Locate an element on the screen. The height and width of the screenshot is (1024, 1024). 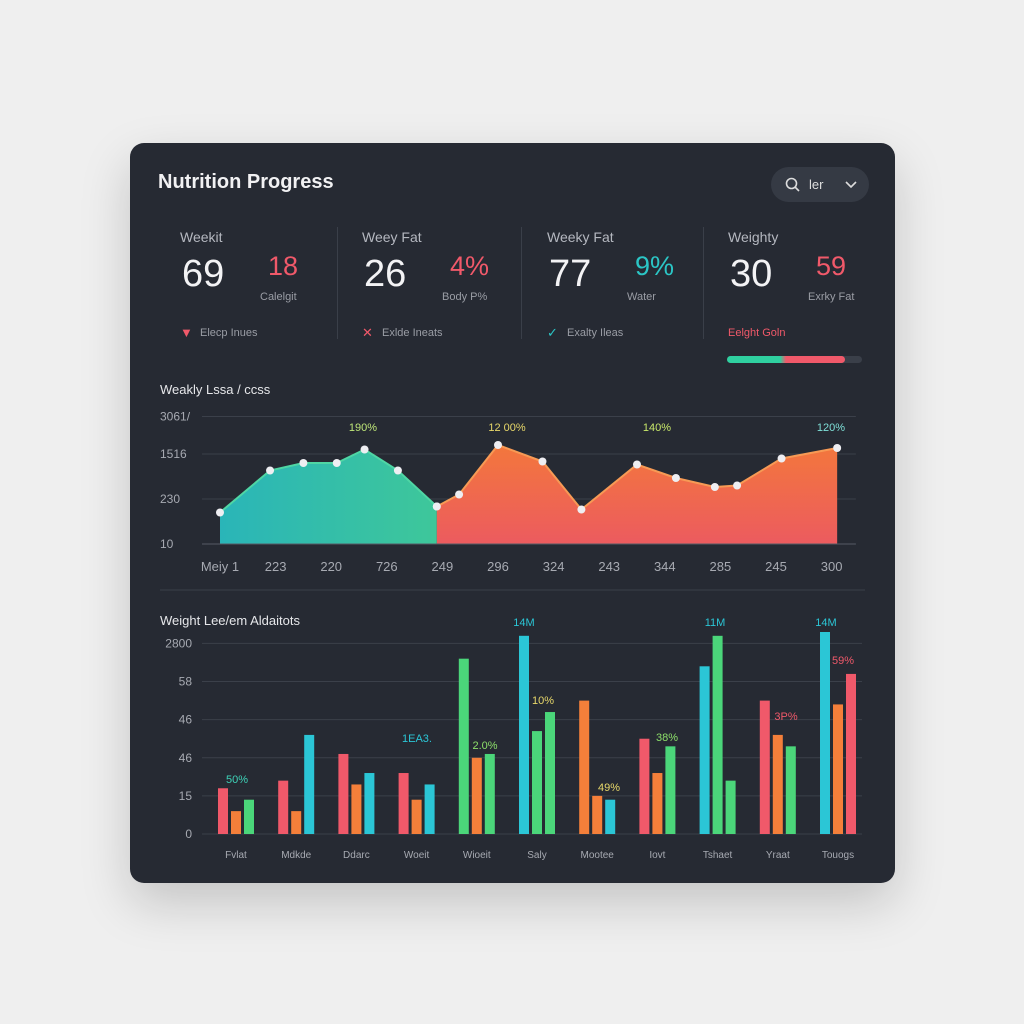
stat-accent: 4% is located at coordinates (470, 266).